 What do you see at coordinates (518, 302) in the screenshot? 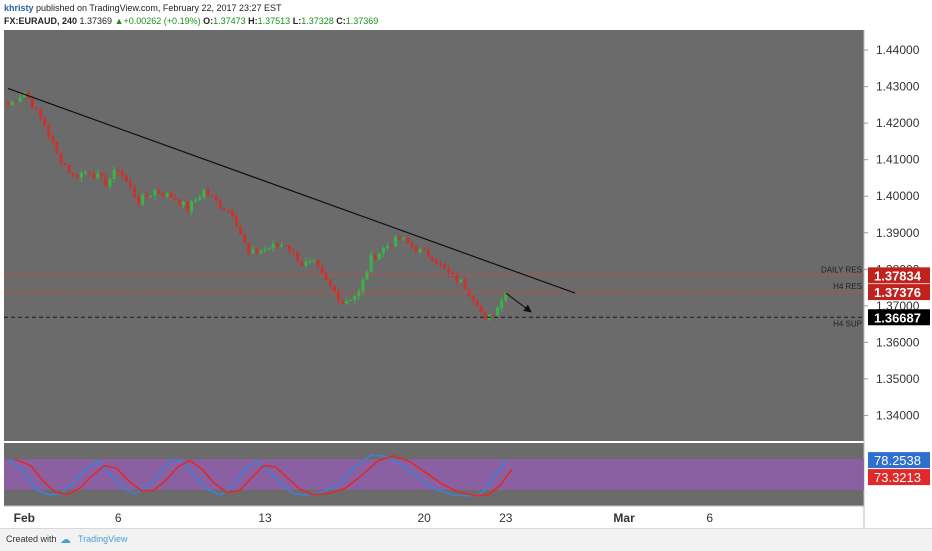
I see `down-arrow` at bounding box center [518, 302].